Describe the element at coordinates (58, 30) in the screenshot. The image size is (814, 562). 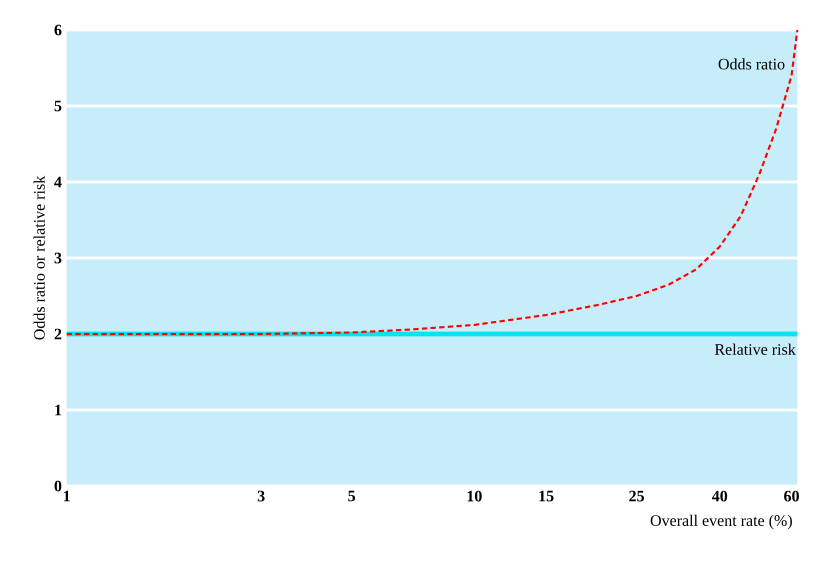
I see `y-tick-label: 6` at that location.